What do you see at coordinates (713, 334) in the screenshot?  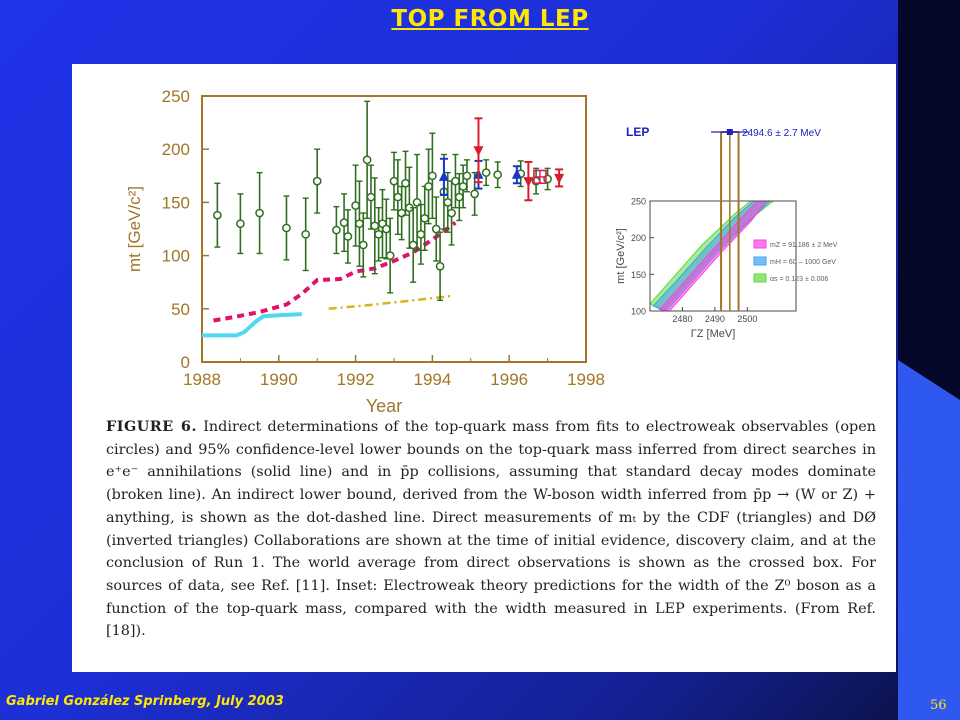 I see `inset-x-axis-label: ΓZ [MeV]` at bounding box center [713, 334].